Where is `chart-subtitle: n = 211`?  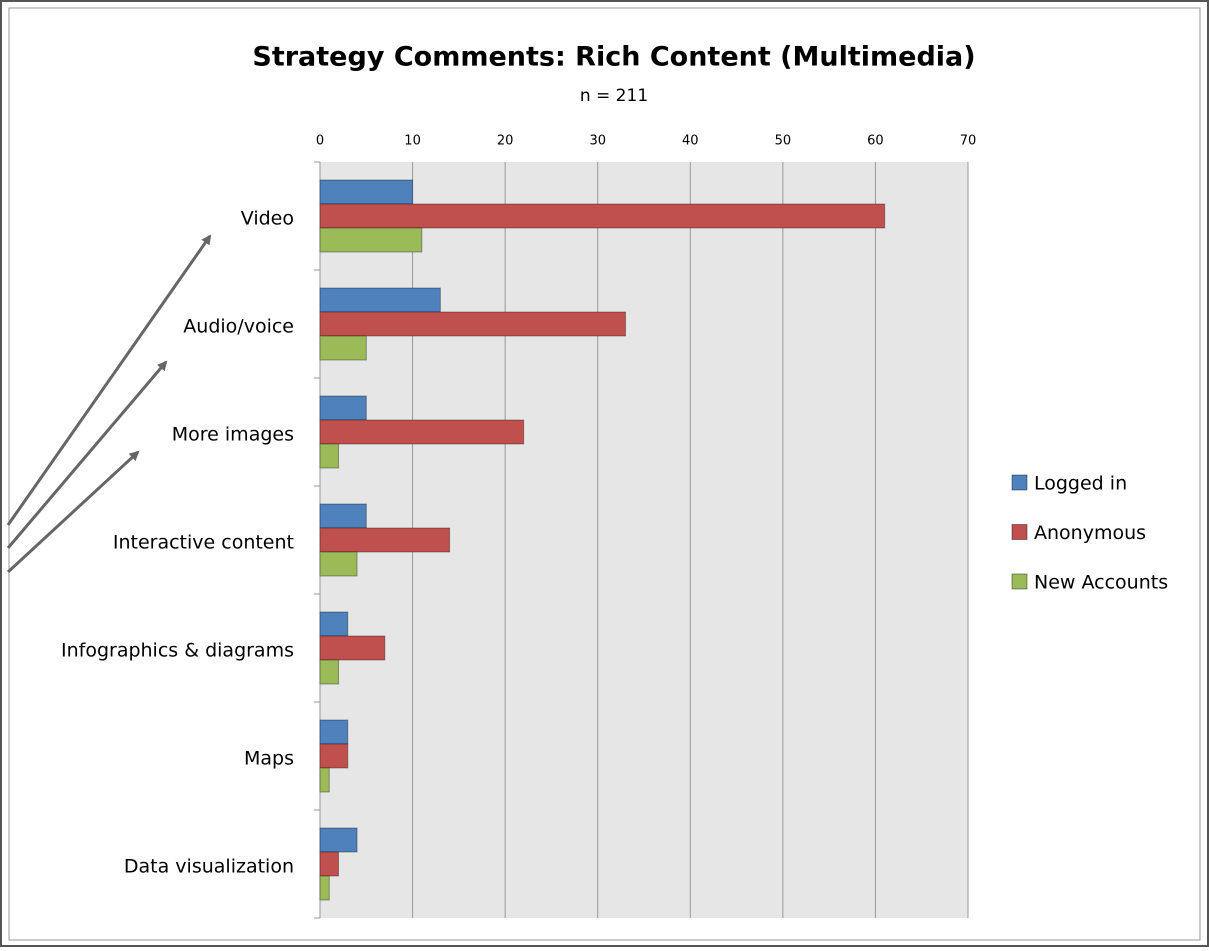 chart-subtitle: n = 211 is located at coordinates (614, 96).